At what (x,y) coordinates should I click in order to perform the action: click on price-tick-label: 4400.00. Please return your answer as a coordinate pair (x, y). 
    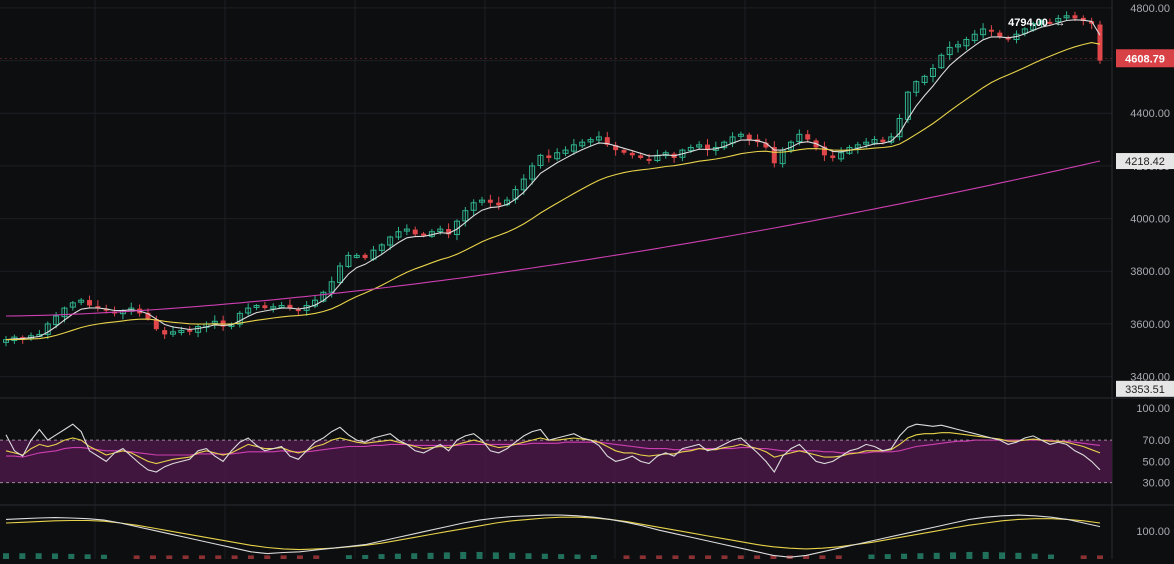
    Looking at the image, I should click on (1150, 114).